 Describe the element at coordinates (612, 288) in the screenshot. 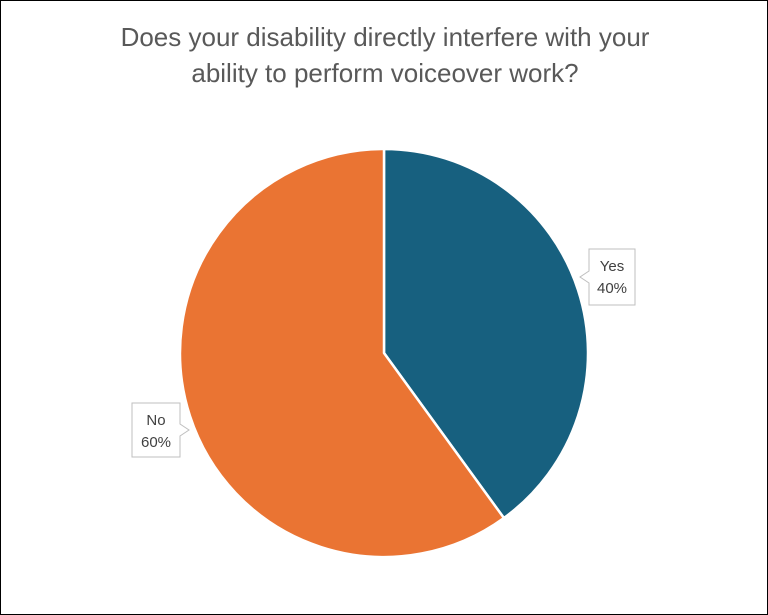

I see `data-label-percent: 40%` at that location.